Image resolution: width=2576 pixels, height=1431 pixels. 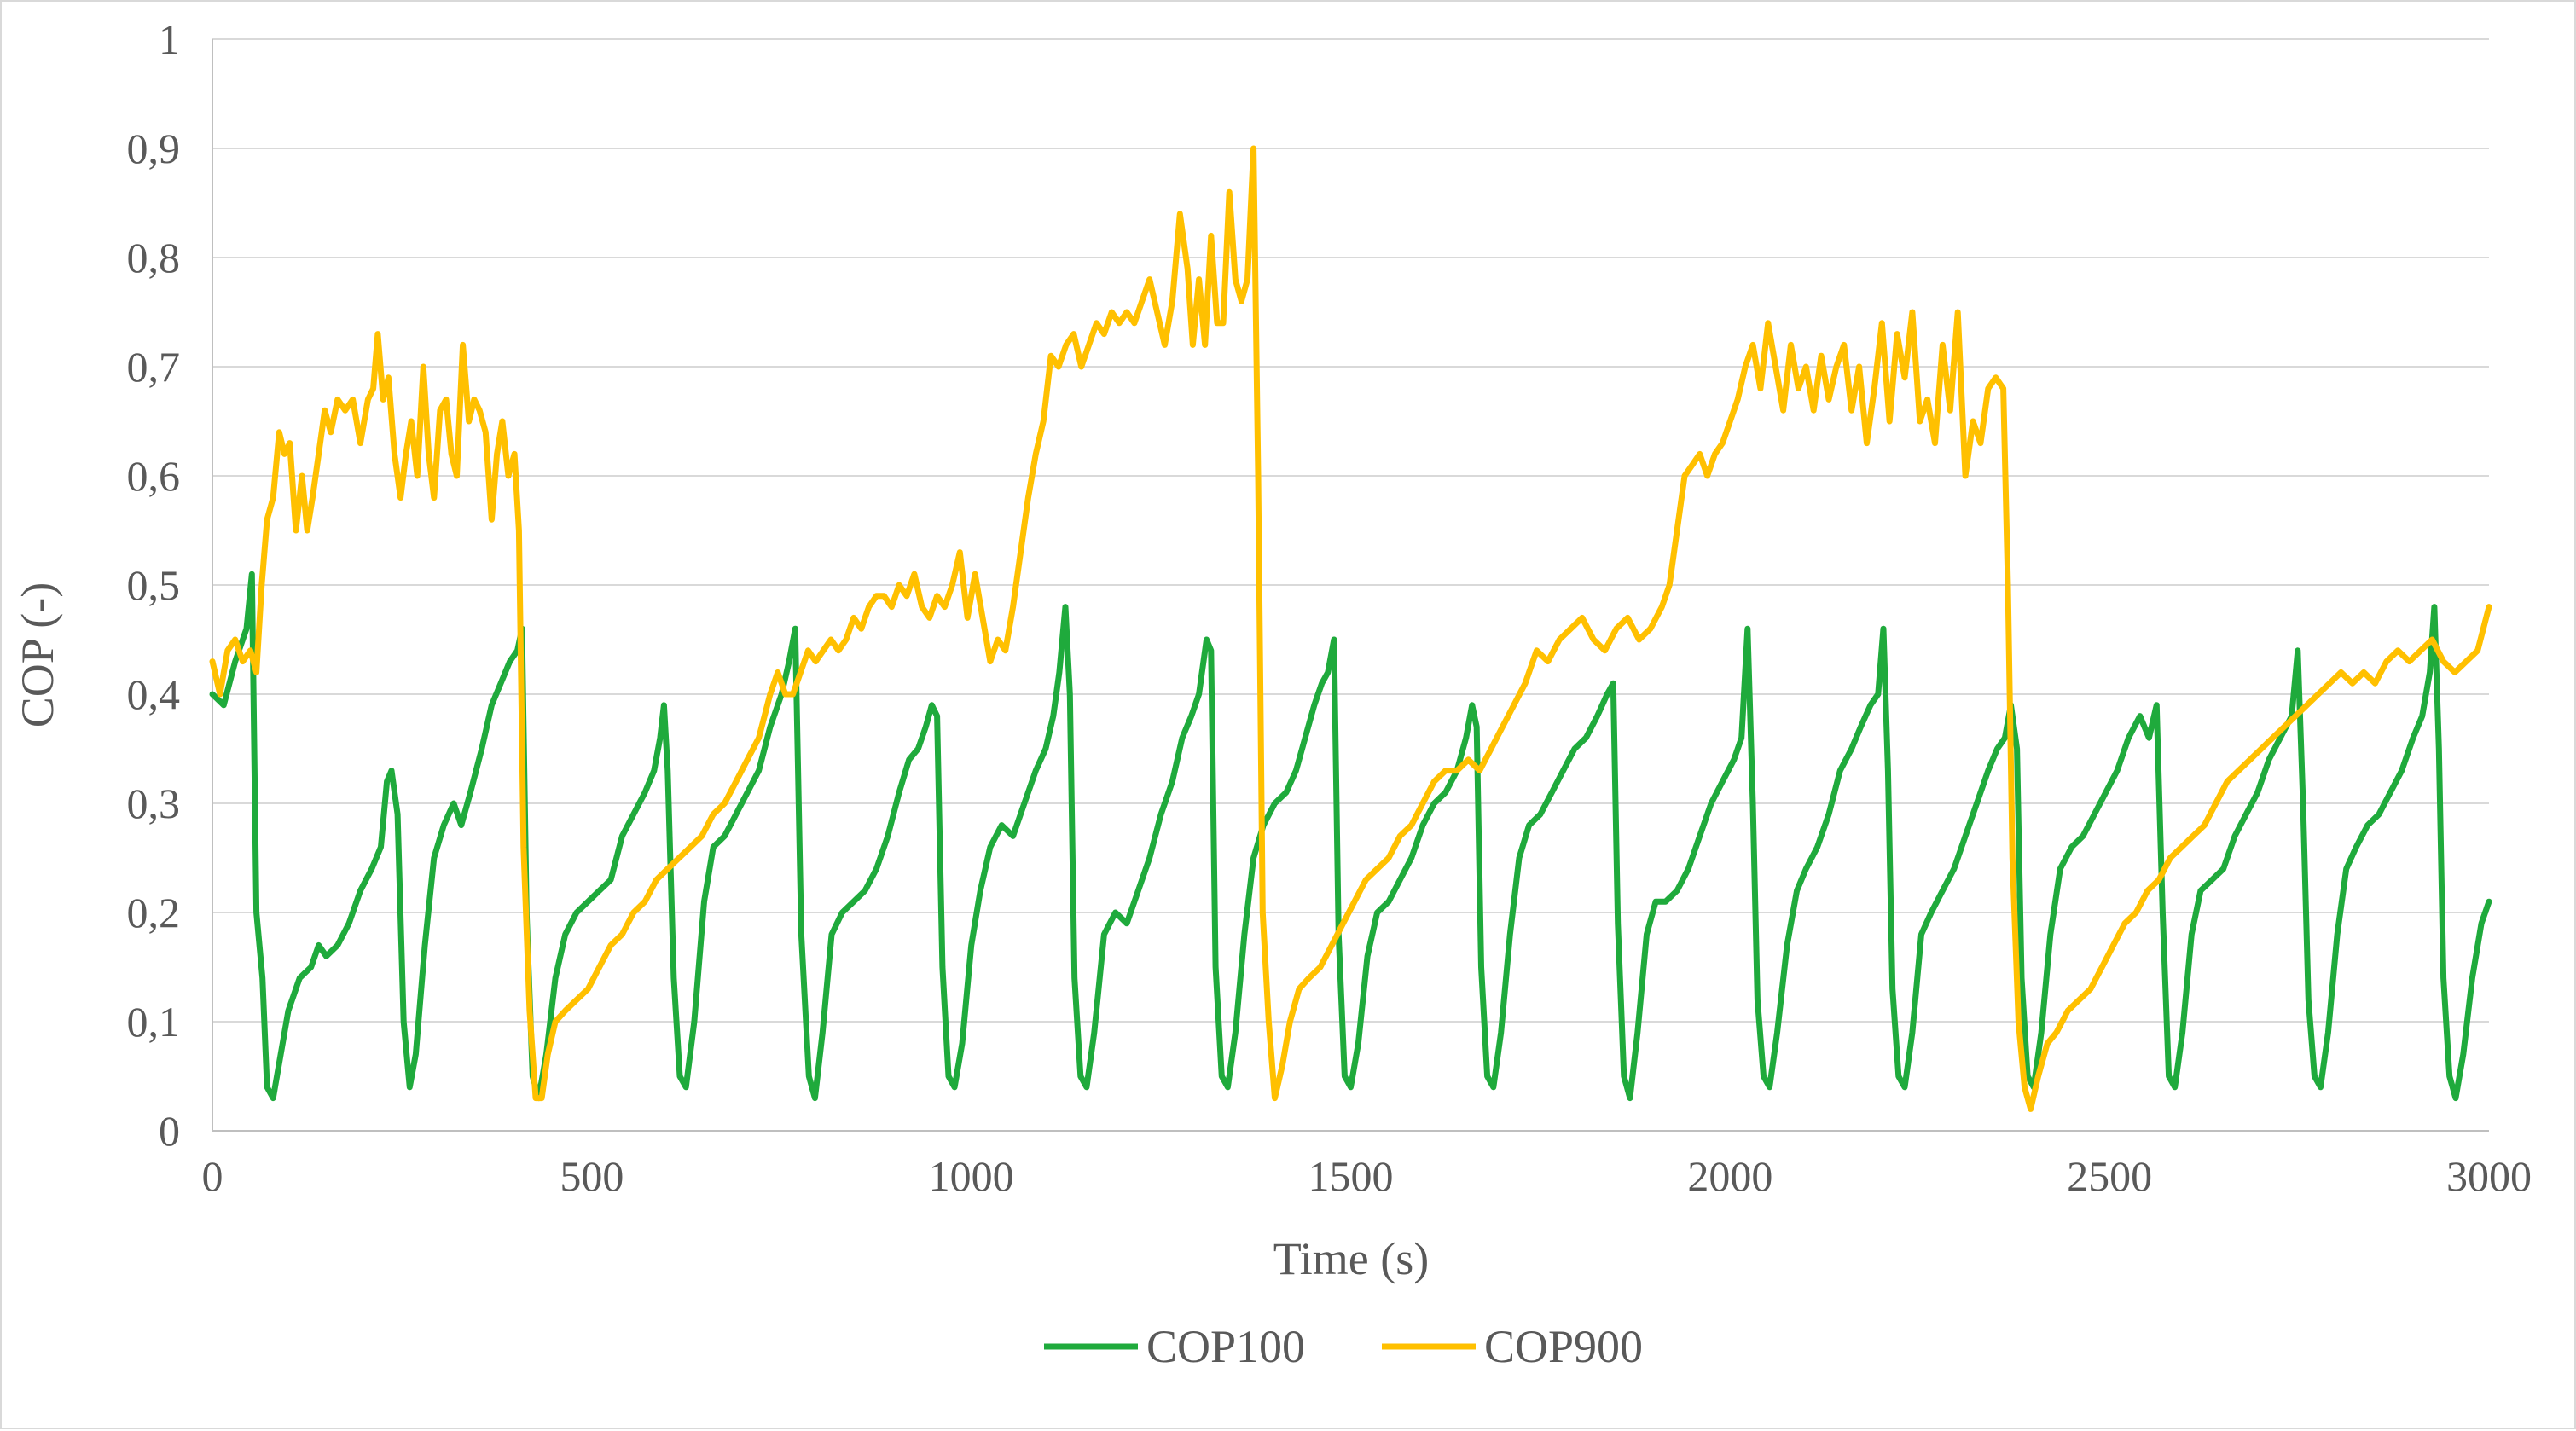 I want to click on y-tick-label: 0, so click(x=169, y=1131).